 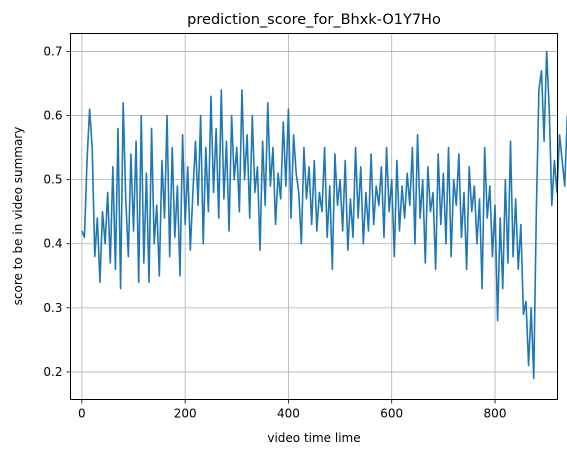 I want to click on y-tick-label: 0.5, so click(x=52, y=180).